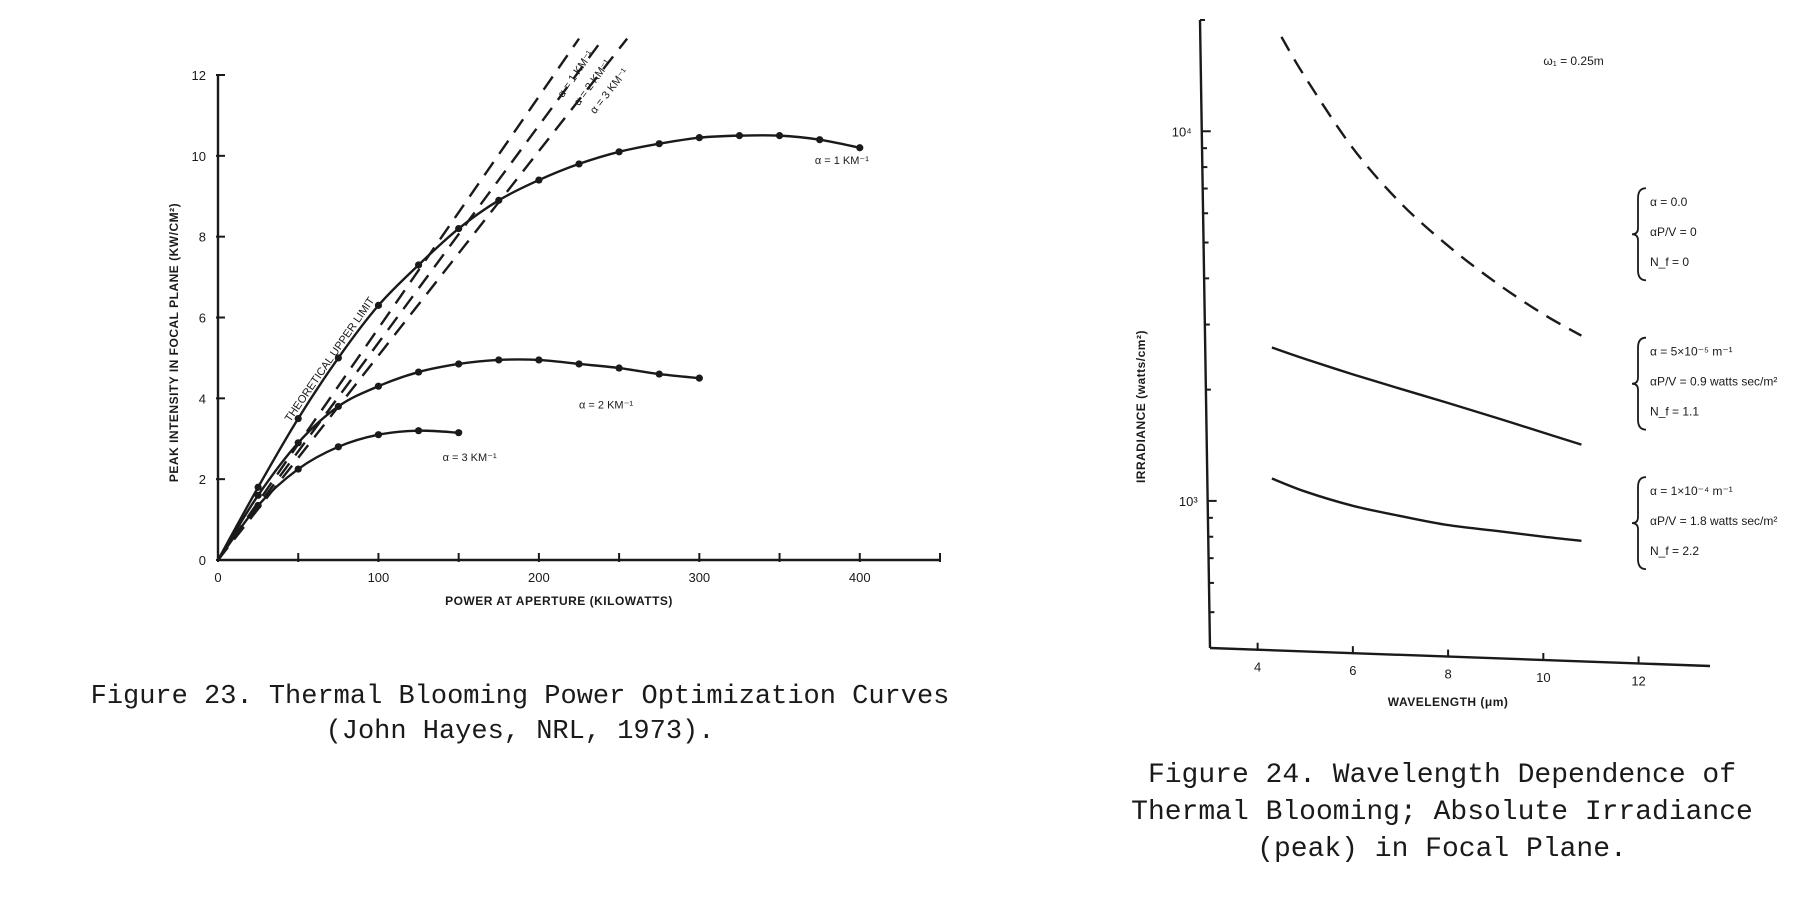  Describe the element at coordinates (1182, 131) in the screenshot. I see `y-tick-label: 10⁴` at that location.